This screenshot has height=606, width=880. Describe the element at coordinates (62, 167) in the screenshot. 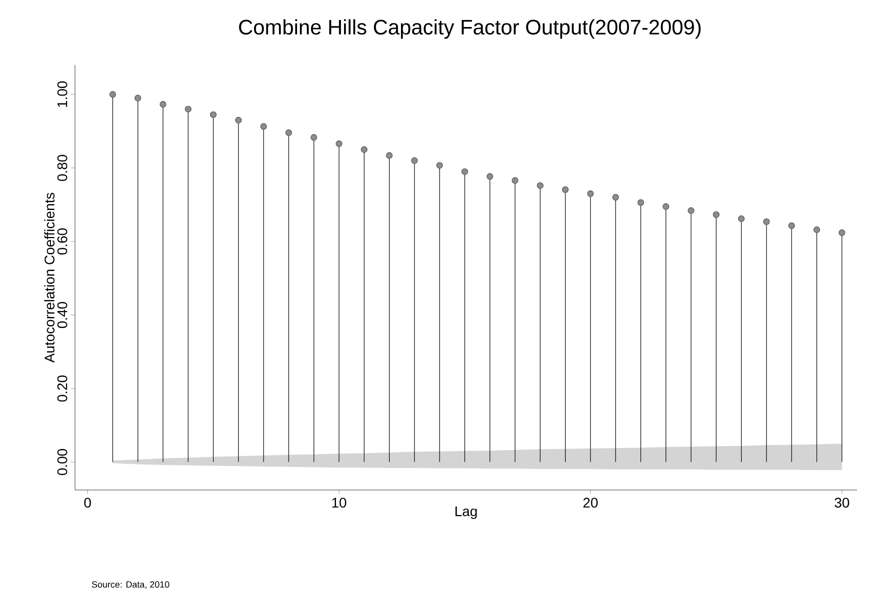

I see `y-tick-label: 0.80` at that location.